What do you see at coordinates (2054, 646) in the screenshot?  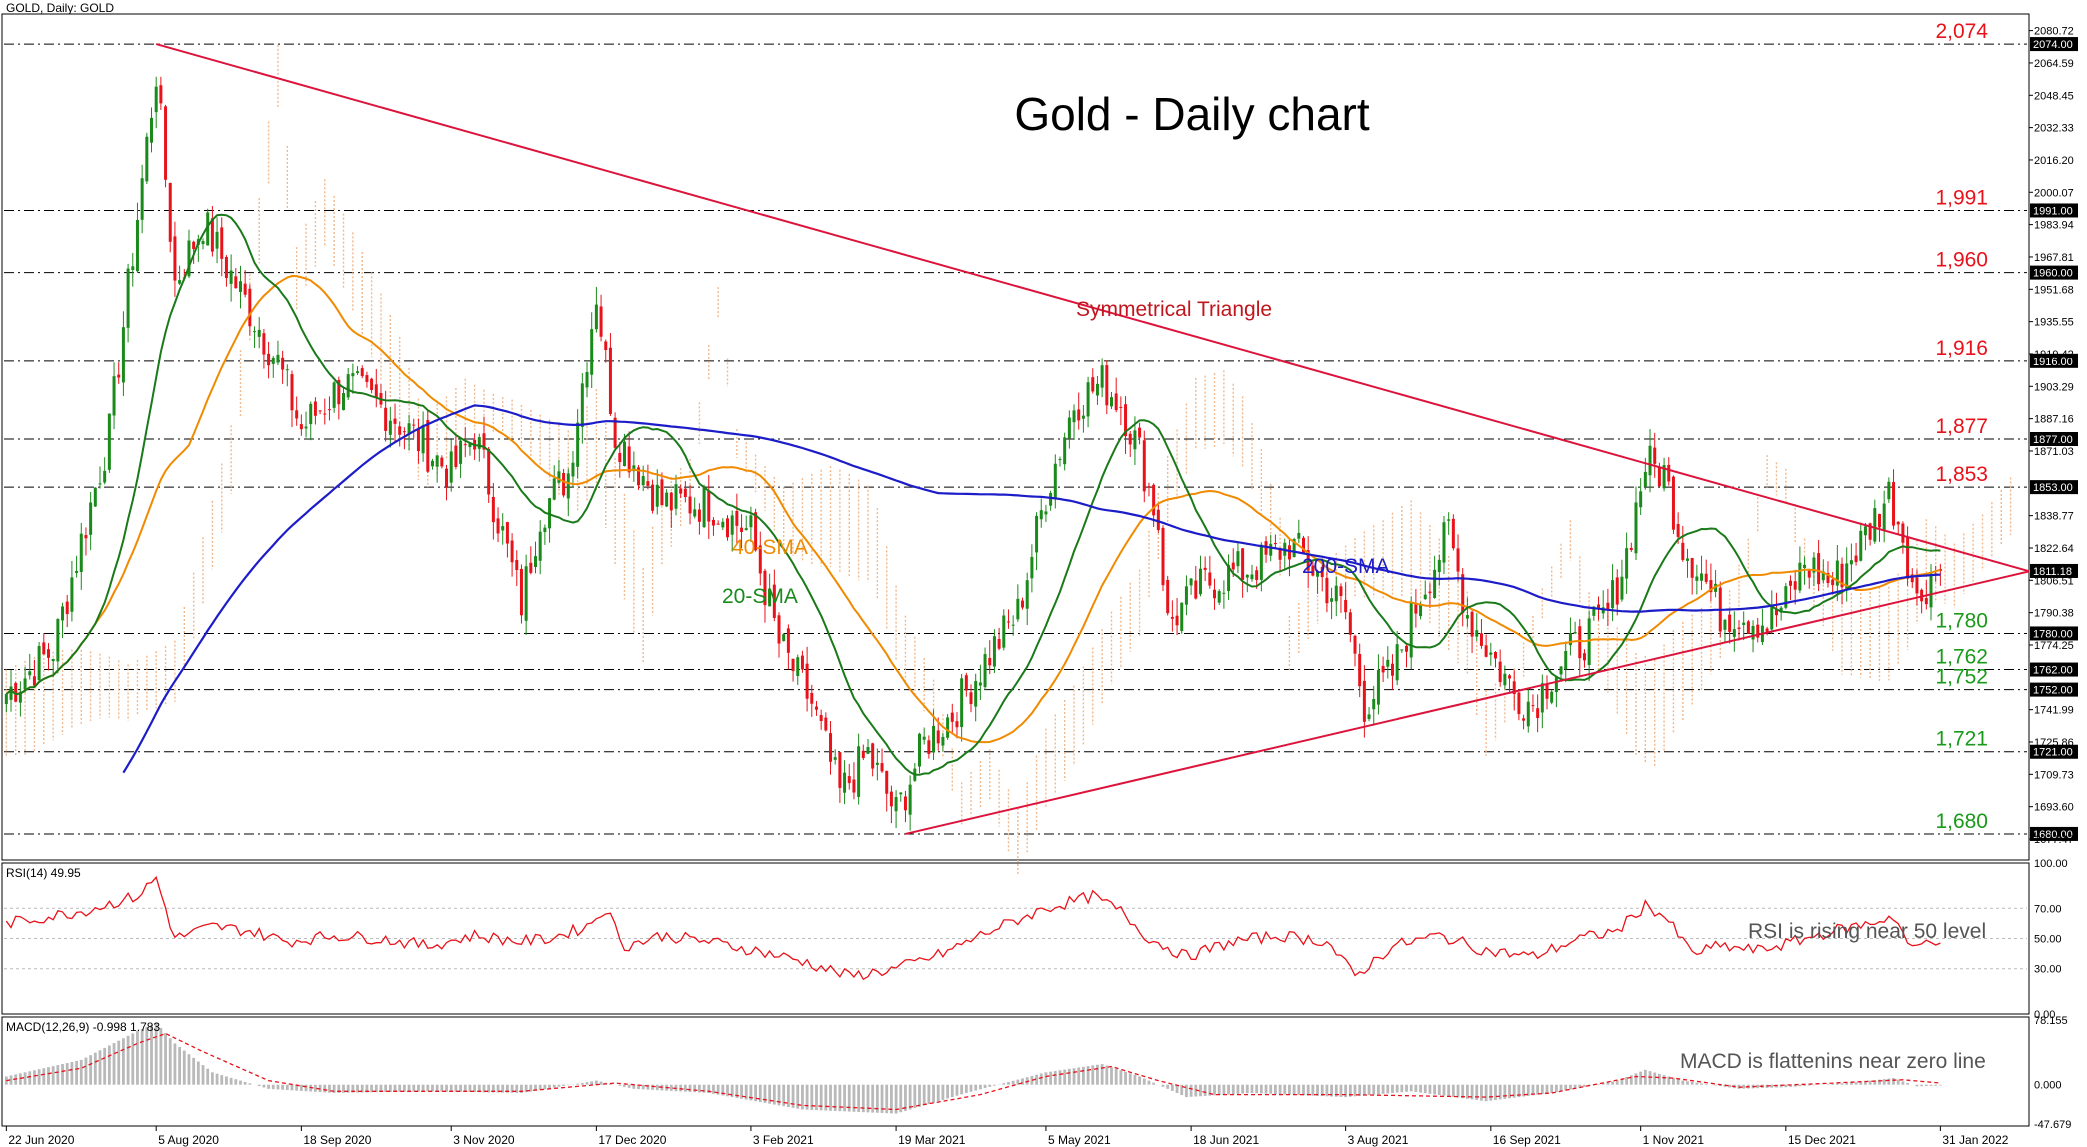 I see `price-tick-label: 1774.25` at bounding box center [2054, 646].